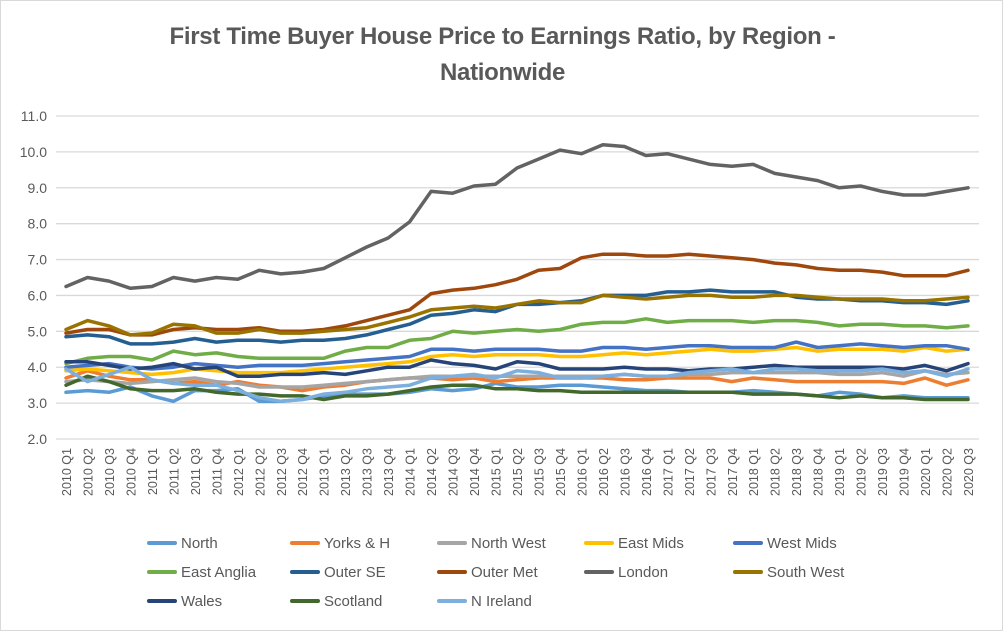 Image resolution: width=1003 pixels, height=631 pixels. What do you see at coordinates (647, 472) in the screenshot?
I see `x-tick-label: 2016 Q4` at bounding box center [647, 472].